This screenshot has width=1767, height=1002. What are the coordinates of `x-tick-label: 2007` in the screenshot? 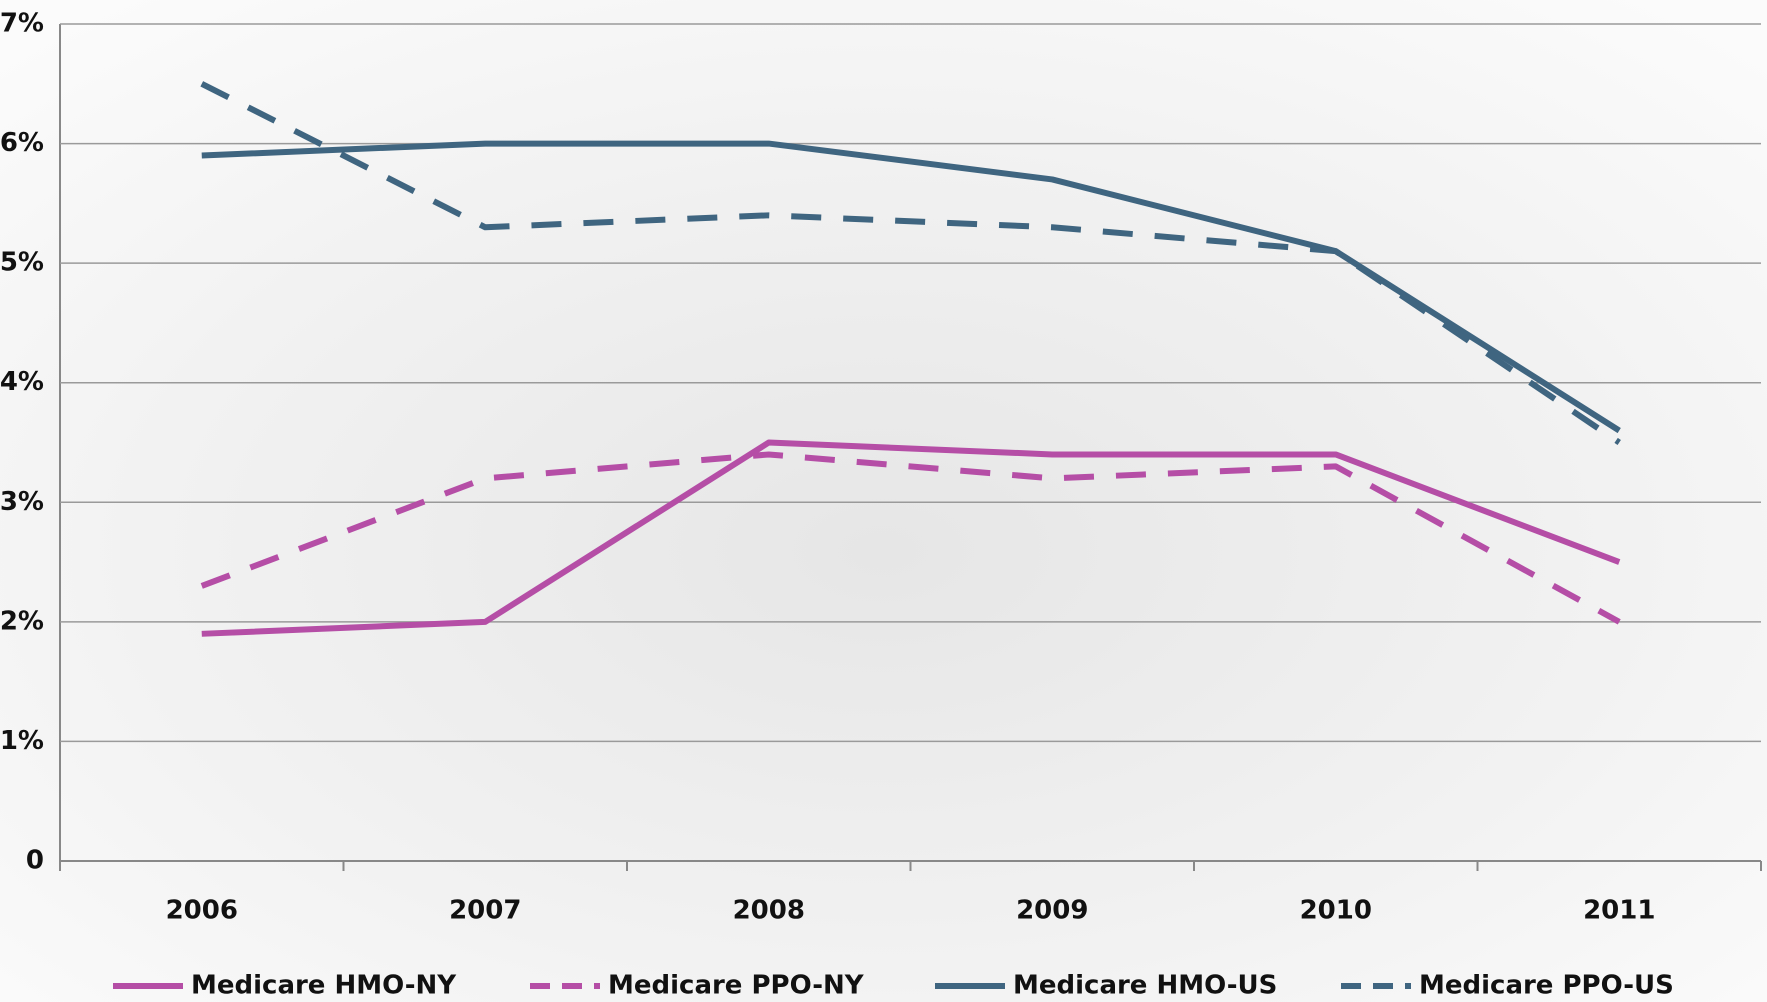 It's located at (485, 911).